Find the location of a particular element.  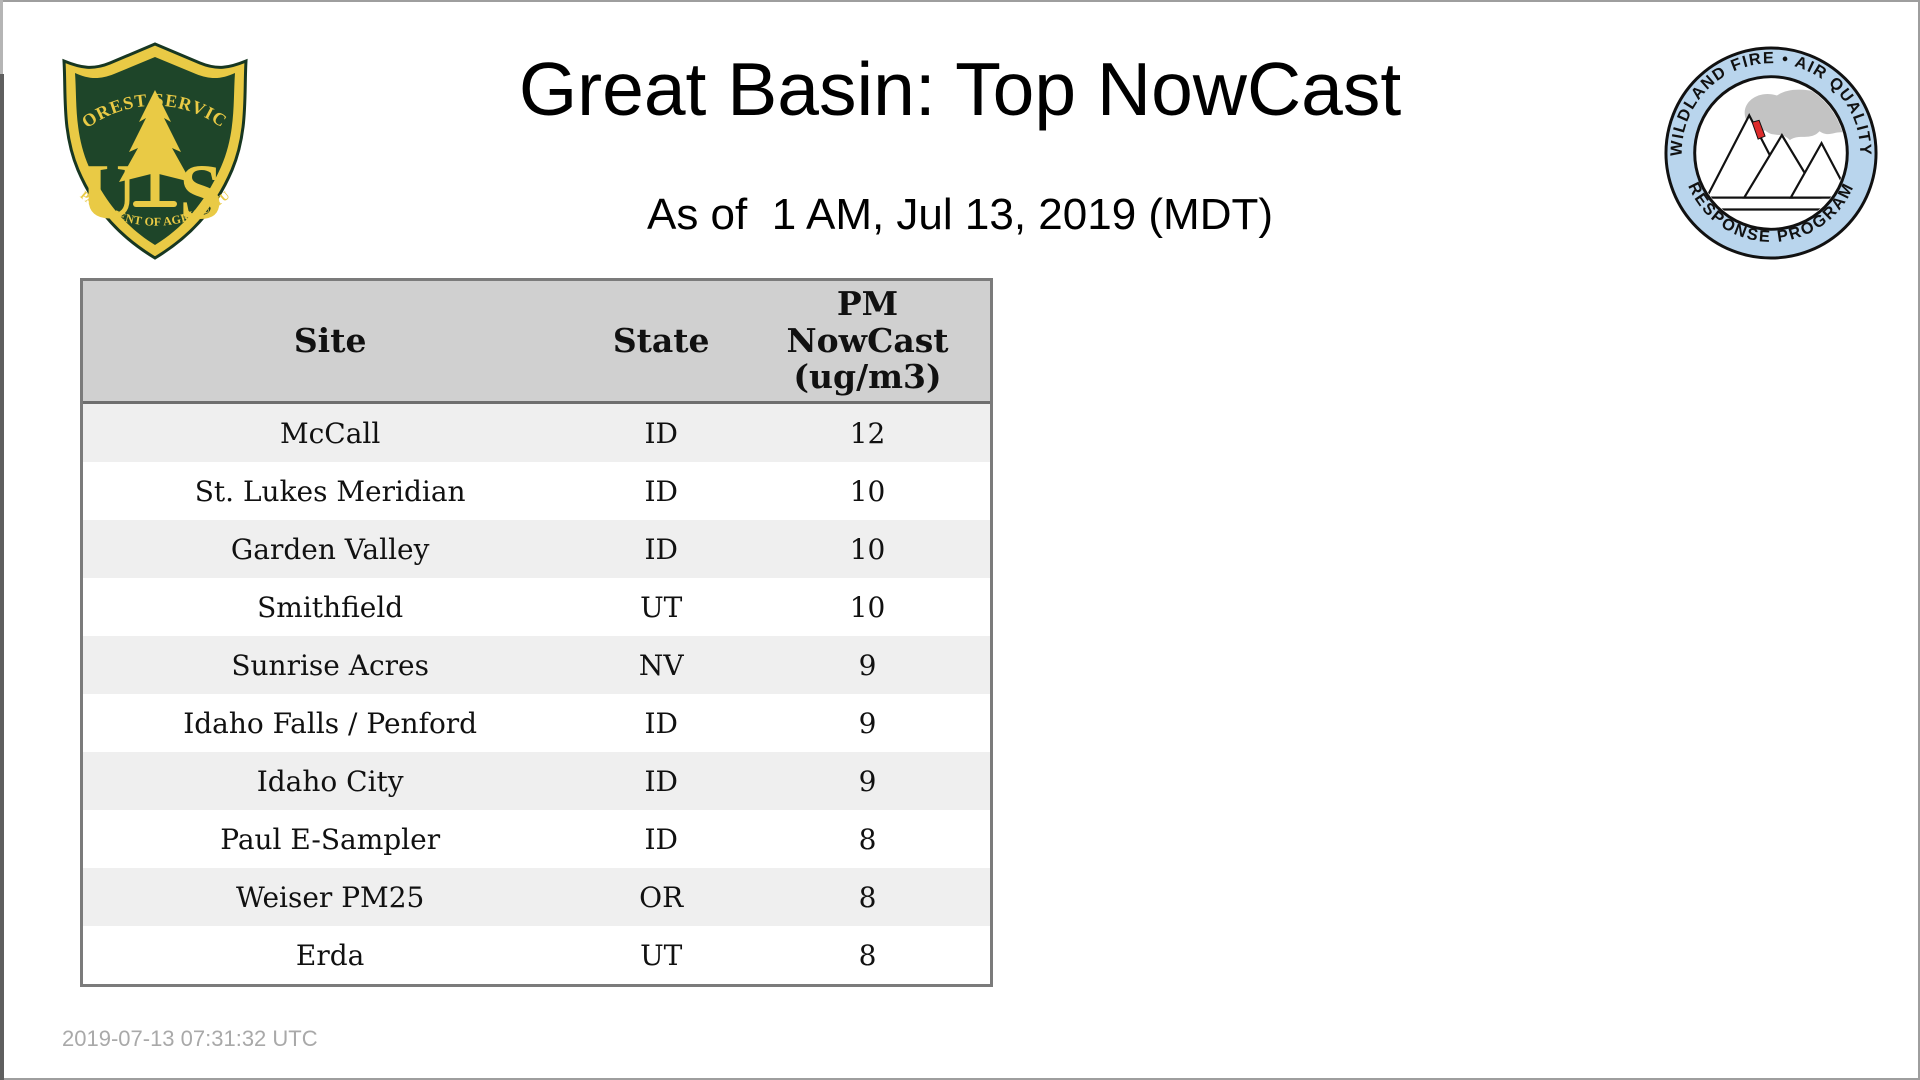

window-border-right is located at coordinates (1919, 540).